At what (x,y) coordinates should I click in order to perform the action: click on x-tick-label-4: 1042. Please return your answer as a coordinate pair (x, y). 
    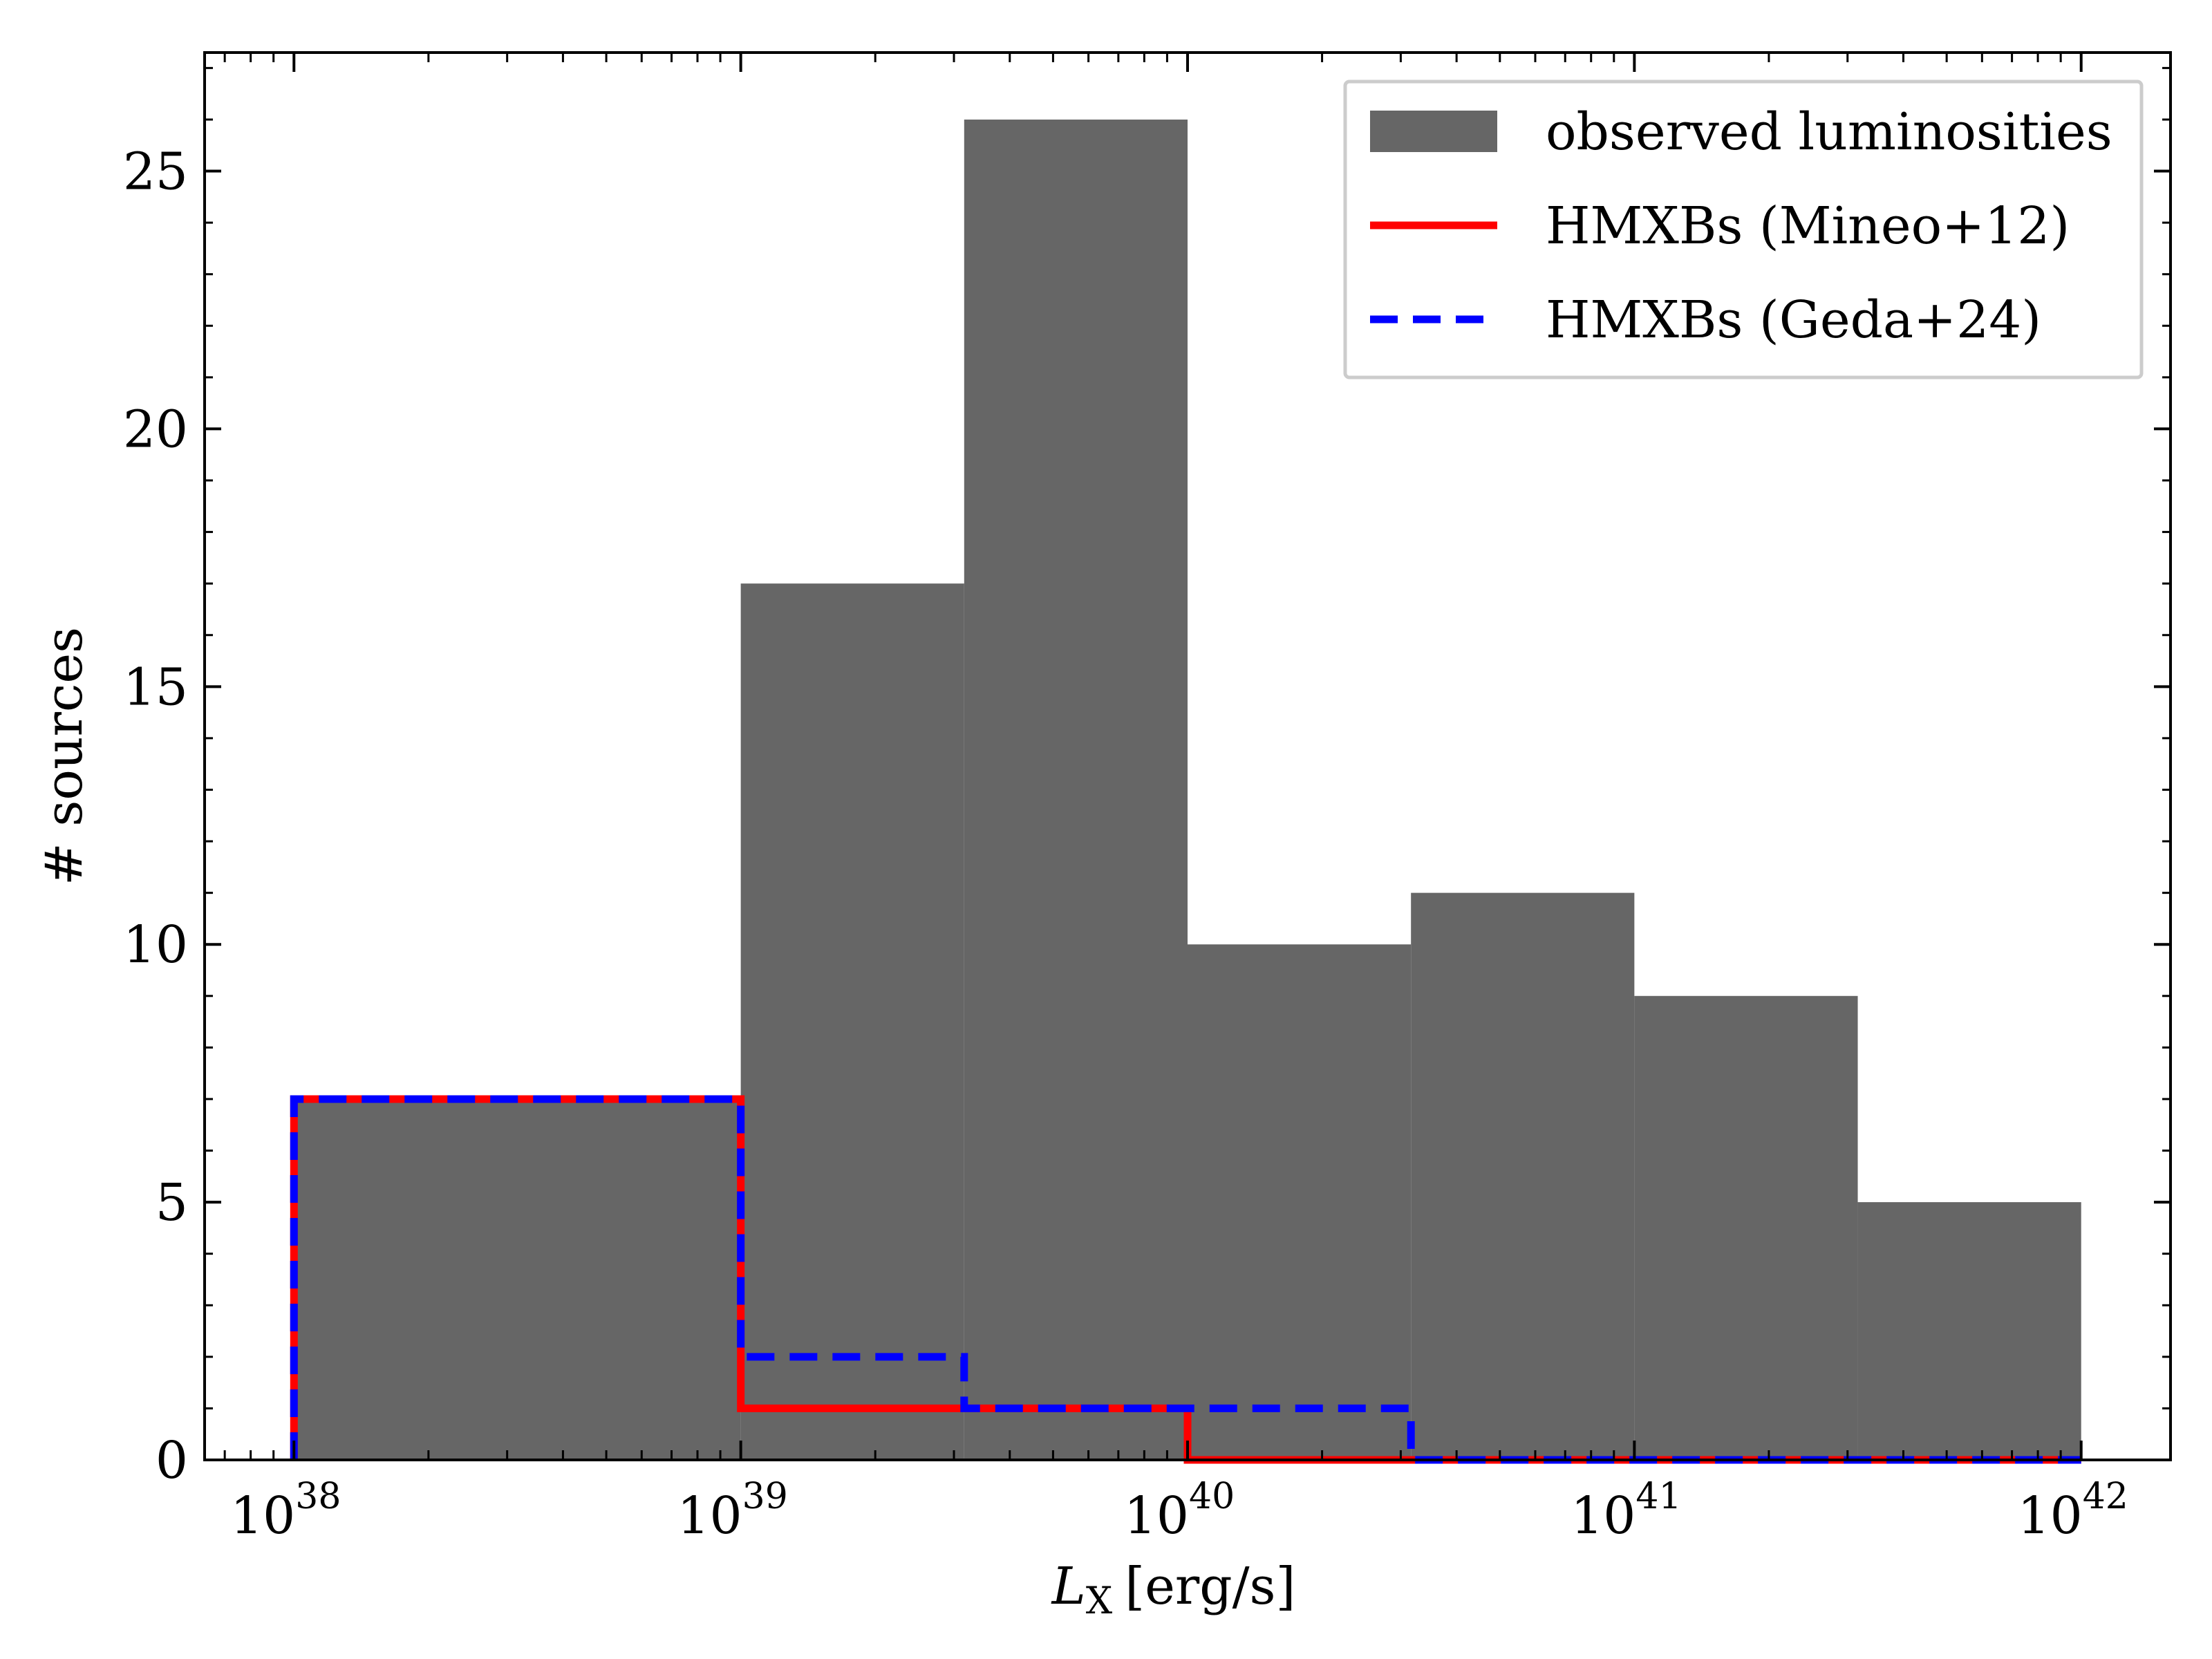
    Looking at the image, I should click on (2073, 1511).